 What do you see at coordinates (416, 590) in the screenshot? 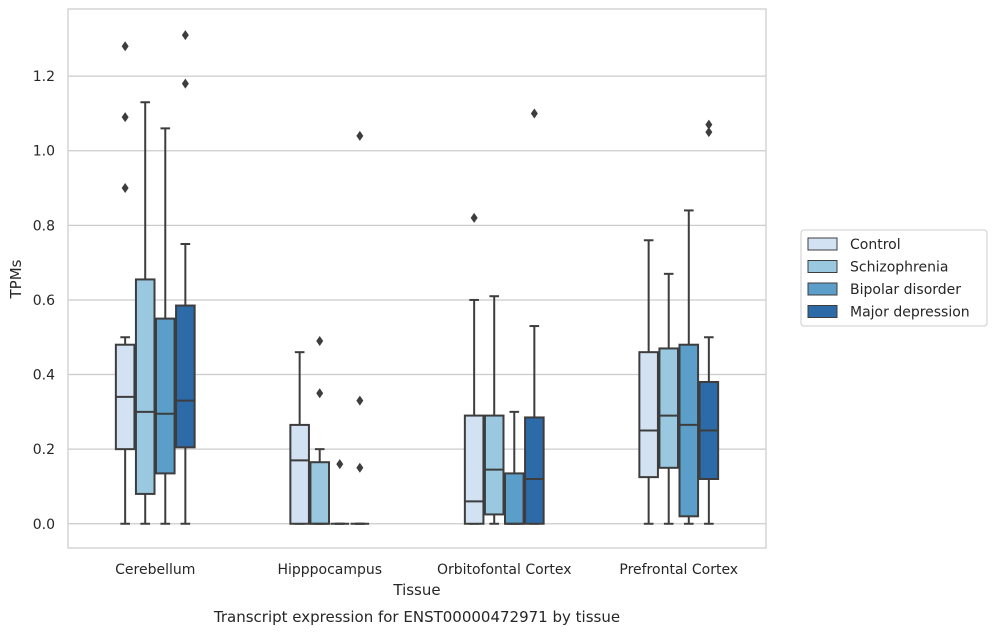
I see `x-axis-label: Tissue` at bounding box center [416, 590].